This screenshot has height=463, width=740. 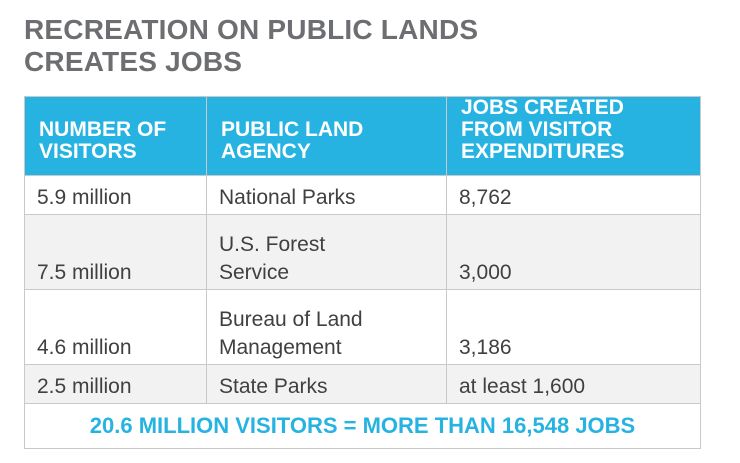 I want to click on cell-visitors: 7.5 million, so click(x=115, y=252).